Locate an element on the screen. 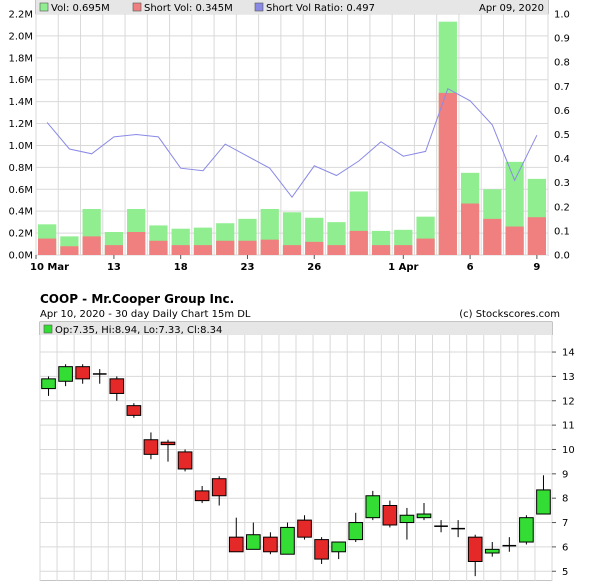 The width and height of the screenshot is (599, 581). y-left-tick-label: 1.0M is located at coordinates (20, 146).